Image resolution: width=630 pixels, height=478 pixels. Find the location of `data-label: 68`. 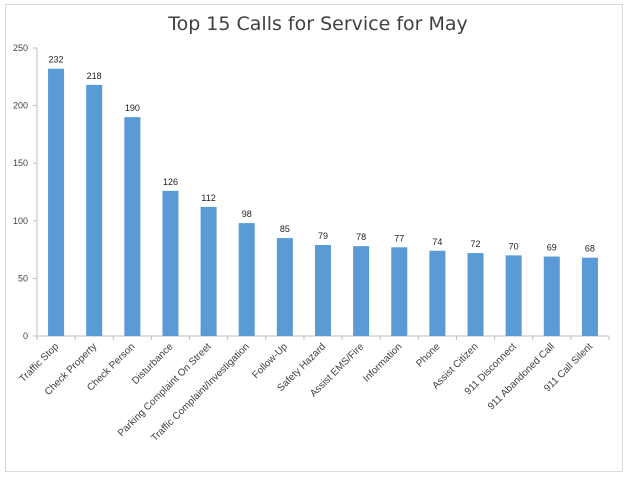

data-label: 68 is located at coordinates (590, 249).